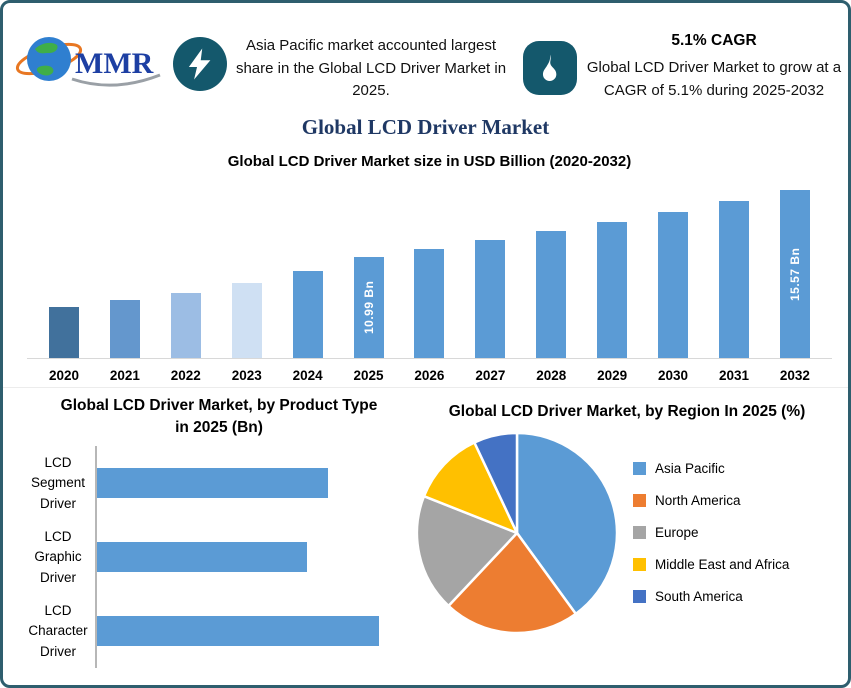 The width and height of the screenshot is (851, 688). Describe the element at coordinates (246, 375) in the screenshot. I see `x-axis-label: 2023` at that location.